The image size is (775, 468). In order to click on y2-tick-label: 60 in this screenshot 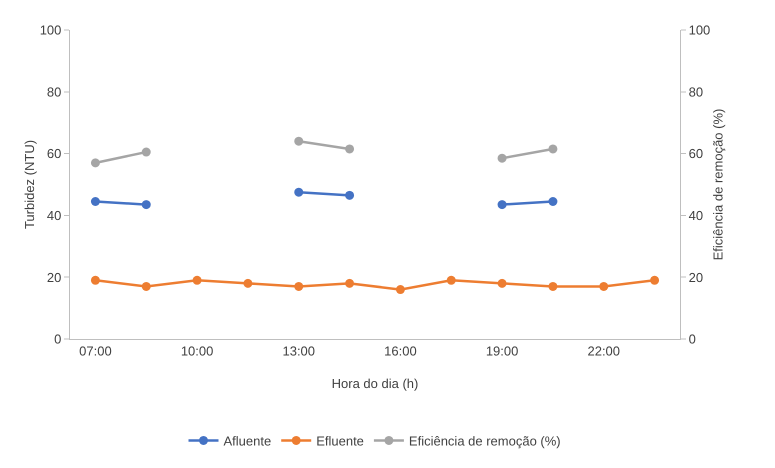, I will do `click(696, 154)`.